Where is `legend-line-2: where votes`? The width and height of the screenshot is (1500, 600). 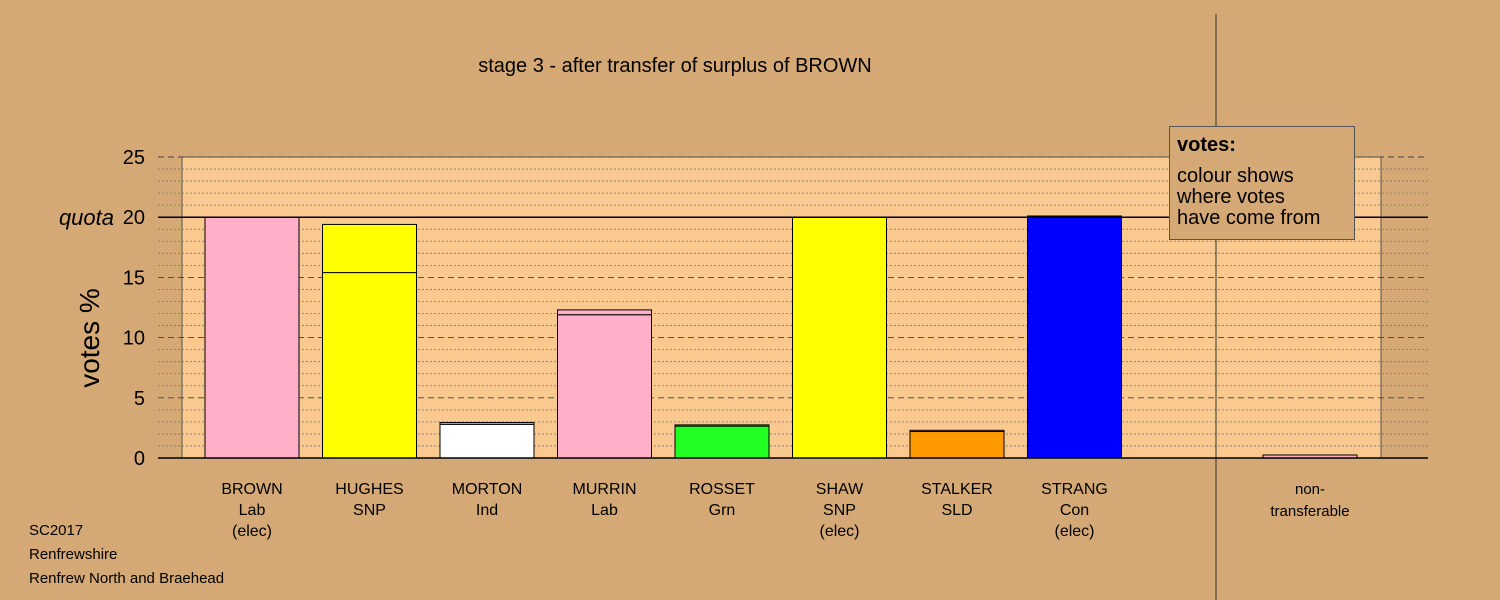
legend-line-2: where votes is located at coordinates (1231, 197).